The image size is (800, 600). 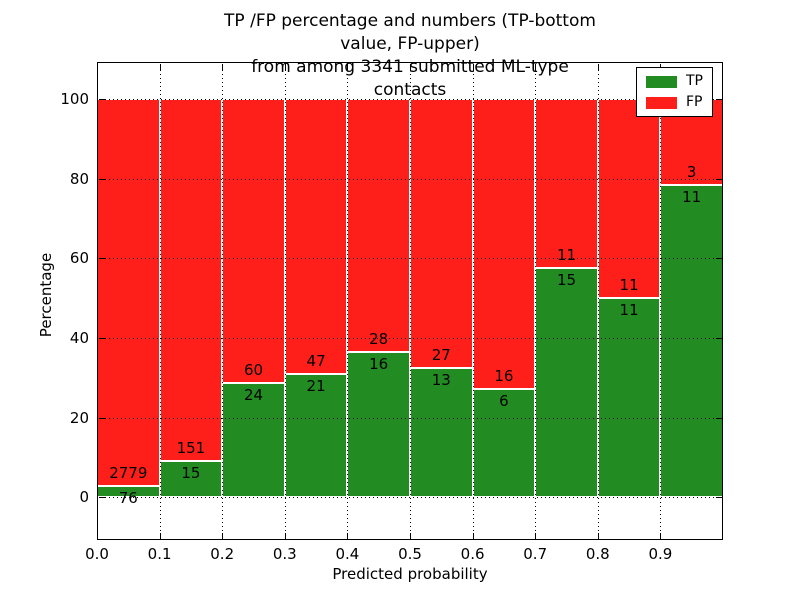 What do you see at coordinates (379, 364) in the screenshot?
I see `bar-label-tp: 16` at bounding box center [379, 364].